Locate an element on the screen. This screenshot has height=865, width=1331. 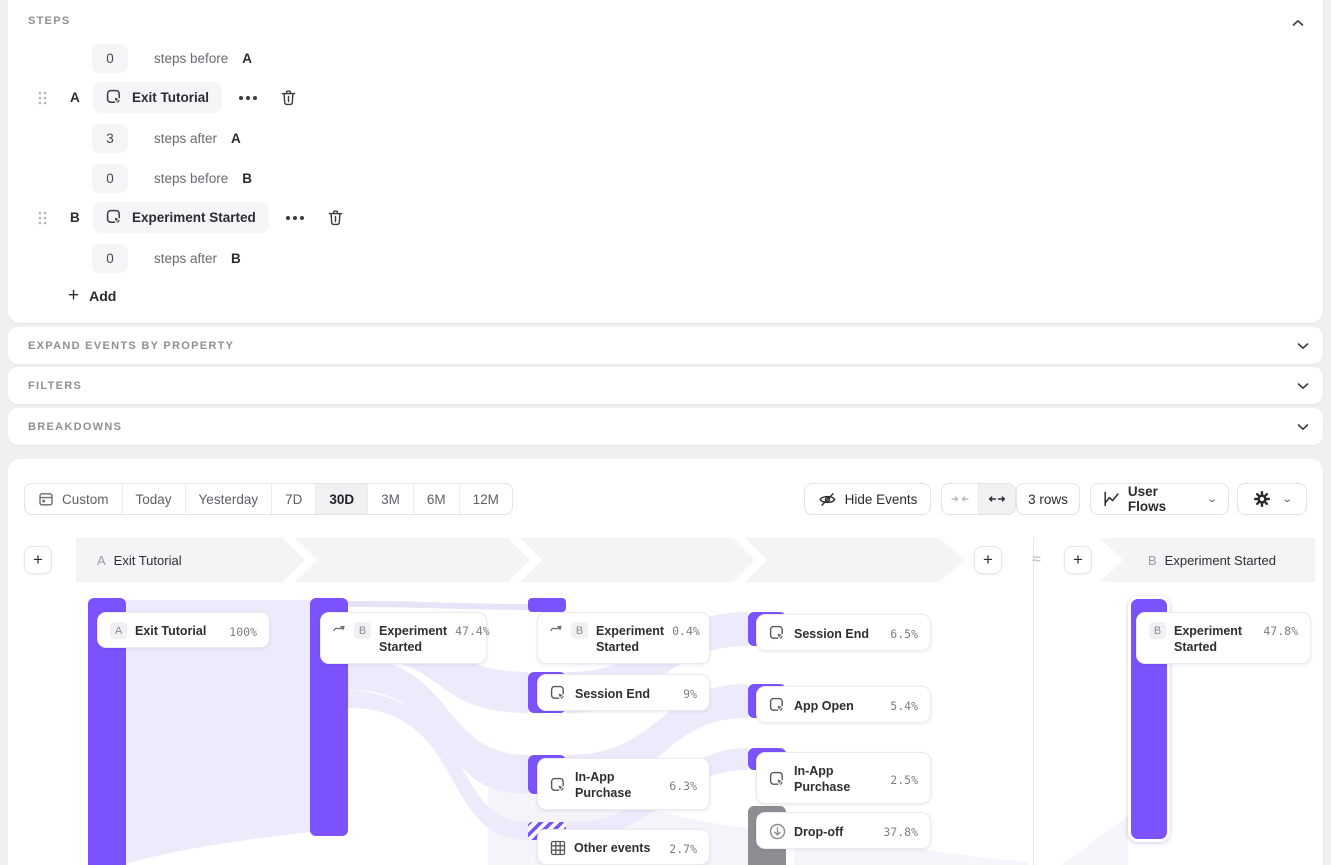
hide-events-label: Hide Events is located at coordinates (881, 499).